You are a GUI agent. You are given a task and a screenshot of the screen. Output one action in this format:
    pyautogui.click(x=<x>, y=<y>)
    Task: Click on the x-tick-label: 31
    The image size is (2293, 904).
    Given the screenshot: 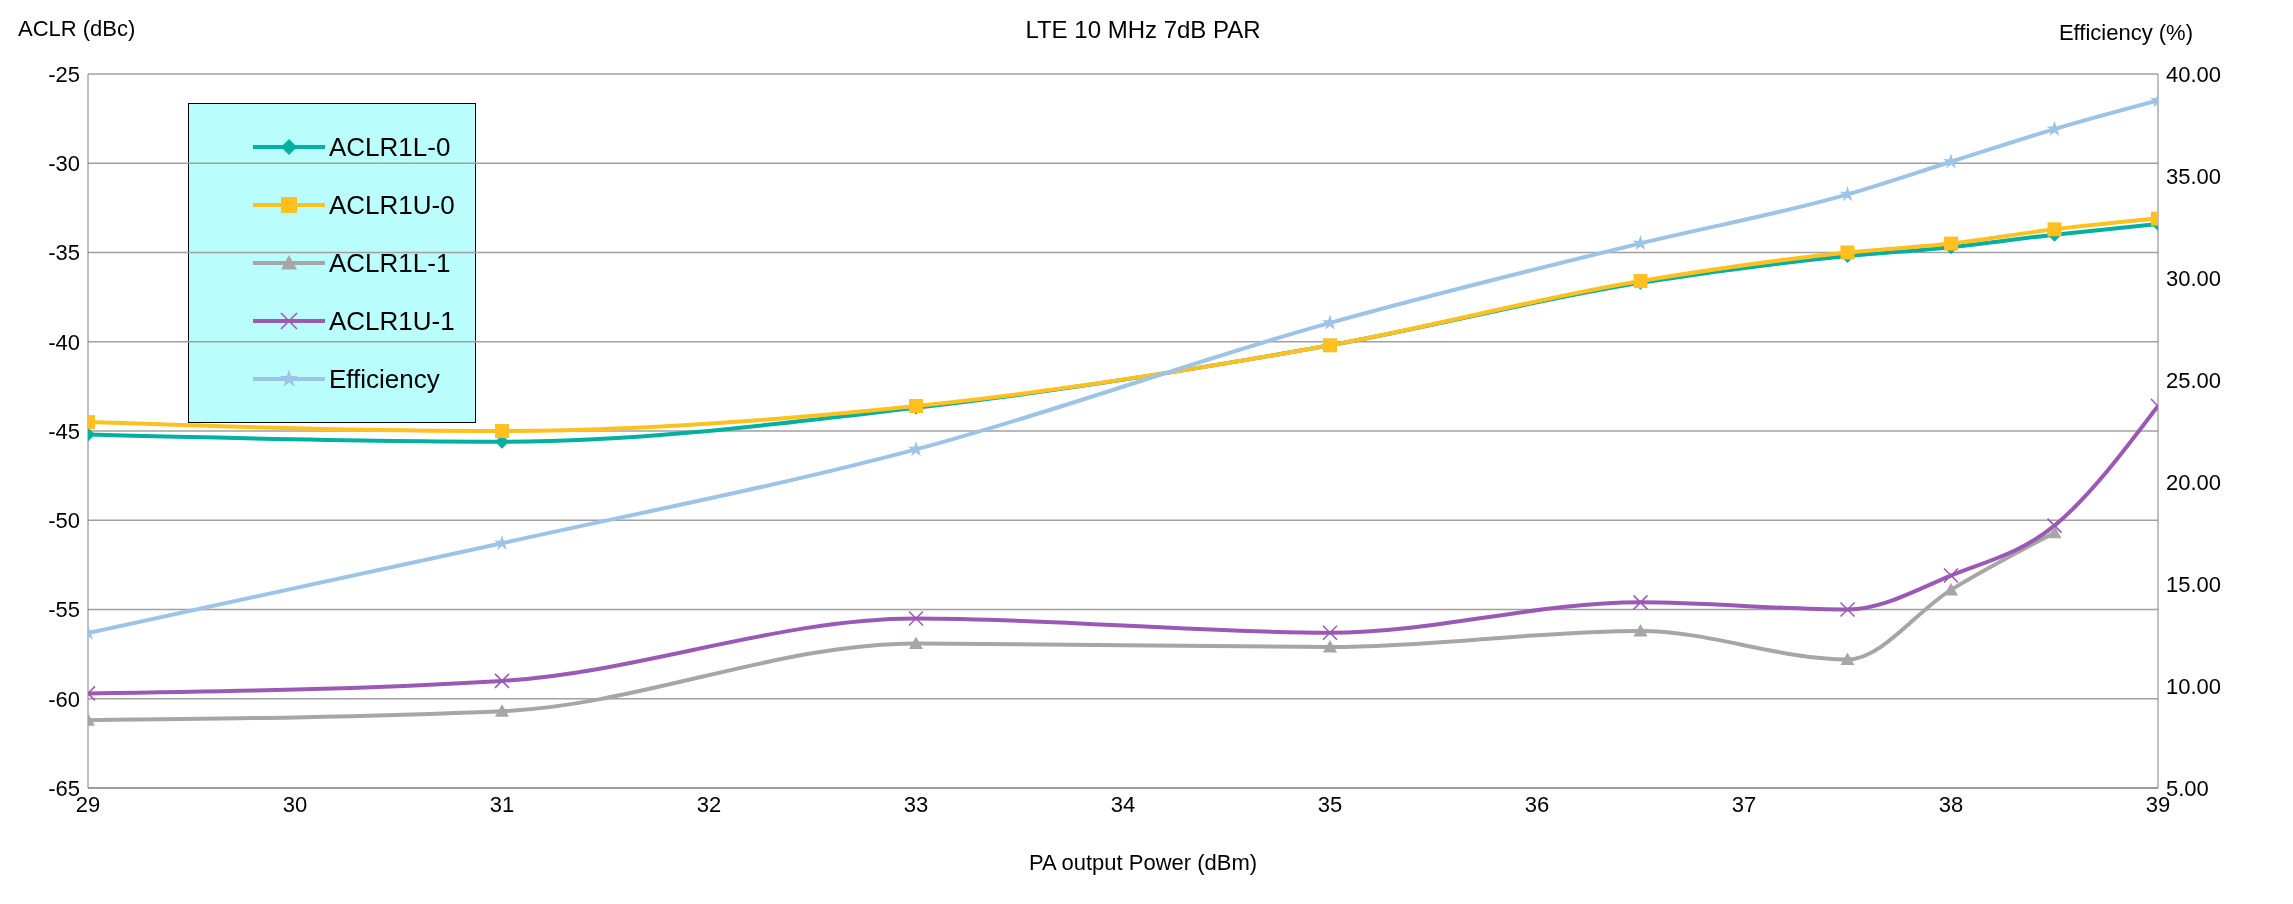 What is the action you would take?
    pyautogui.click(x=502, y=804)
    